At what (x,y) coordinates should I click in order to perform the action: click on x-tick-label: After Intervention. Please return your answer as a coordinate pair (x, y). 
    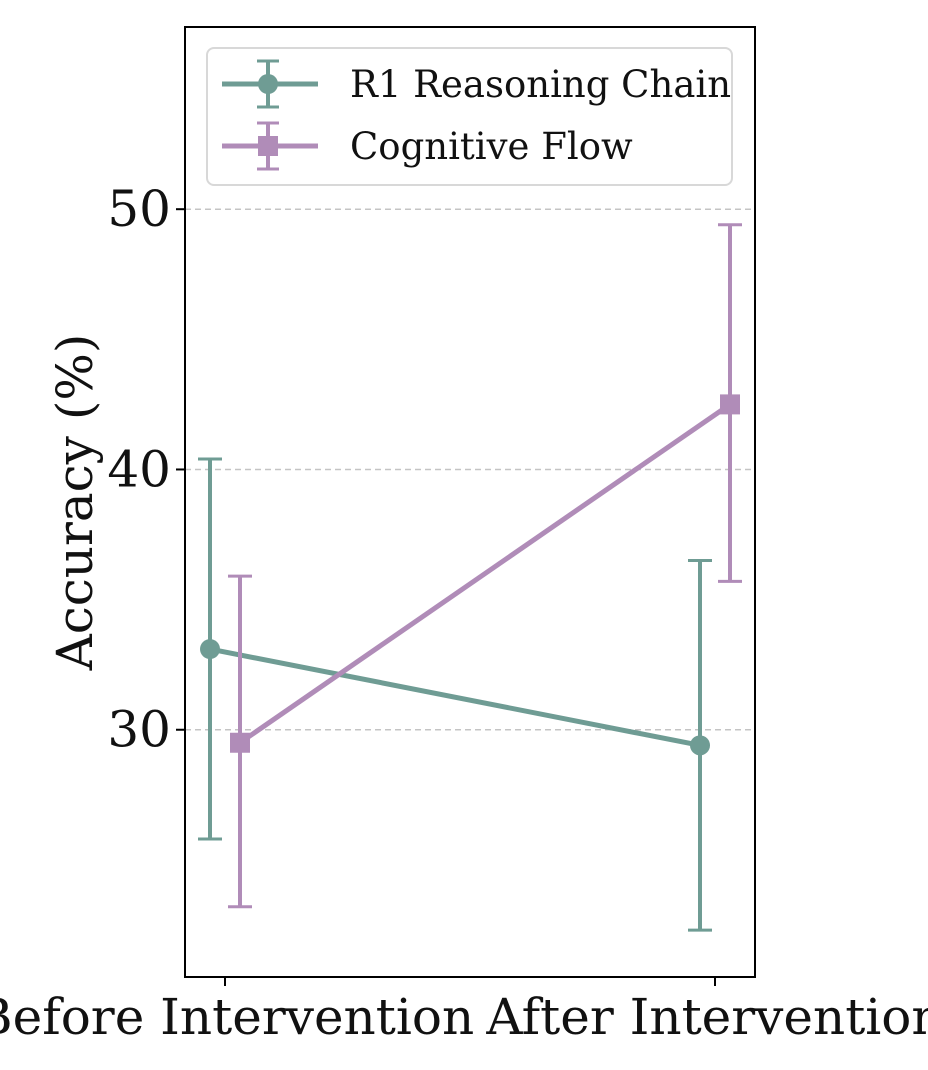
    Looking at the image, I should click on (706, 1017).